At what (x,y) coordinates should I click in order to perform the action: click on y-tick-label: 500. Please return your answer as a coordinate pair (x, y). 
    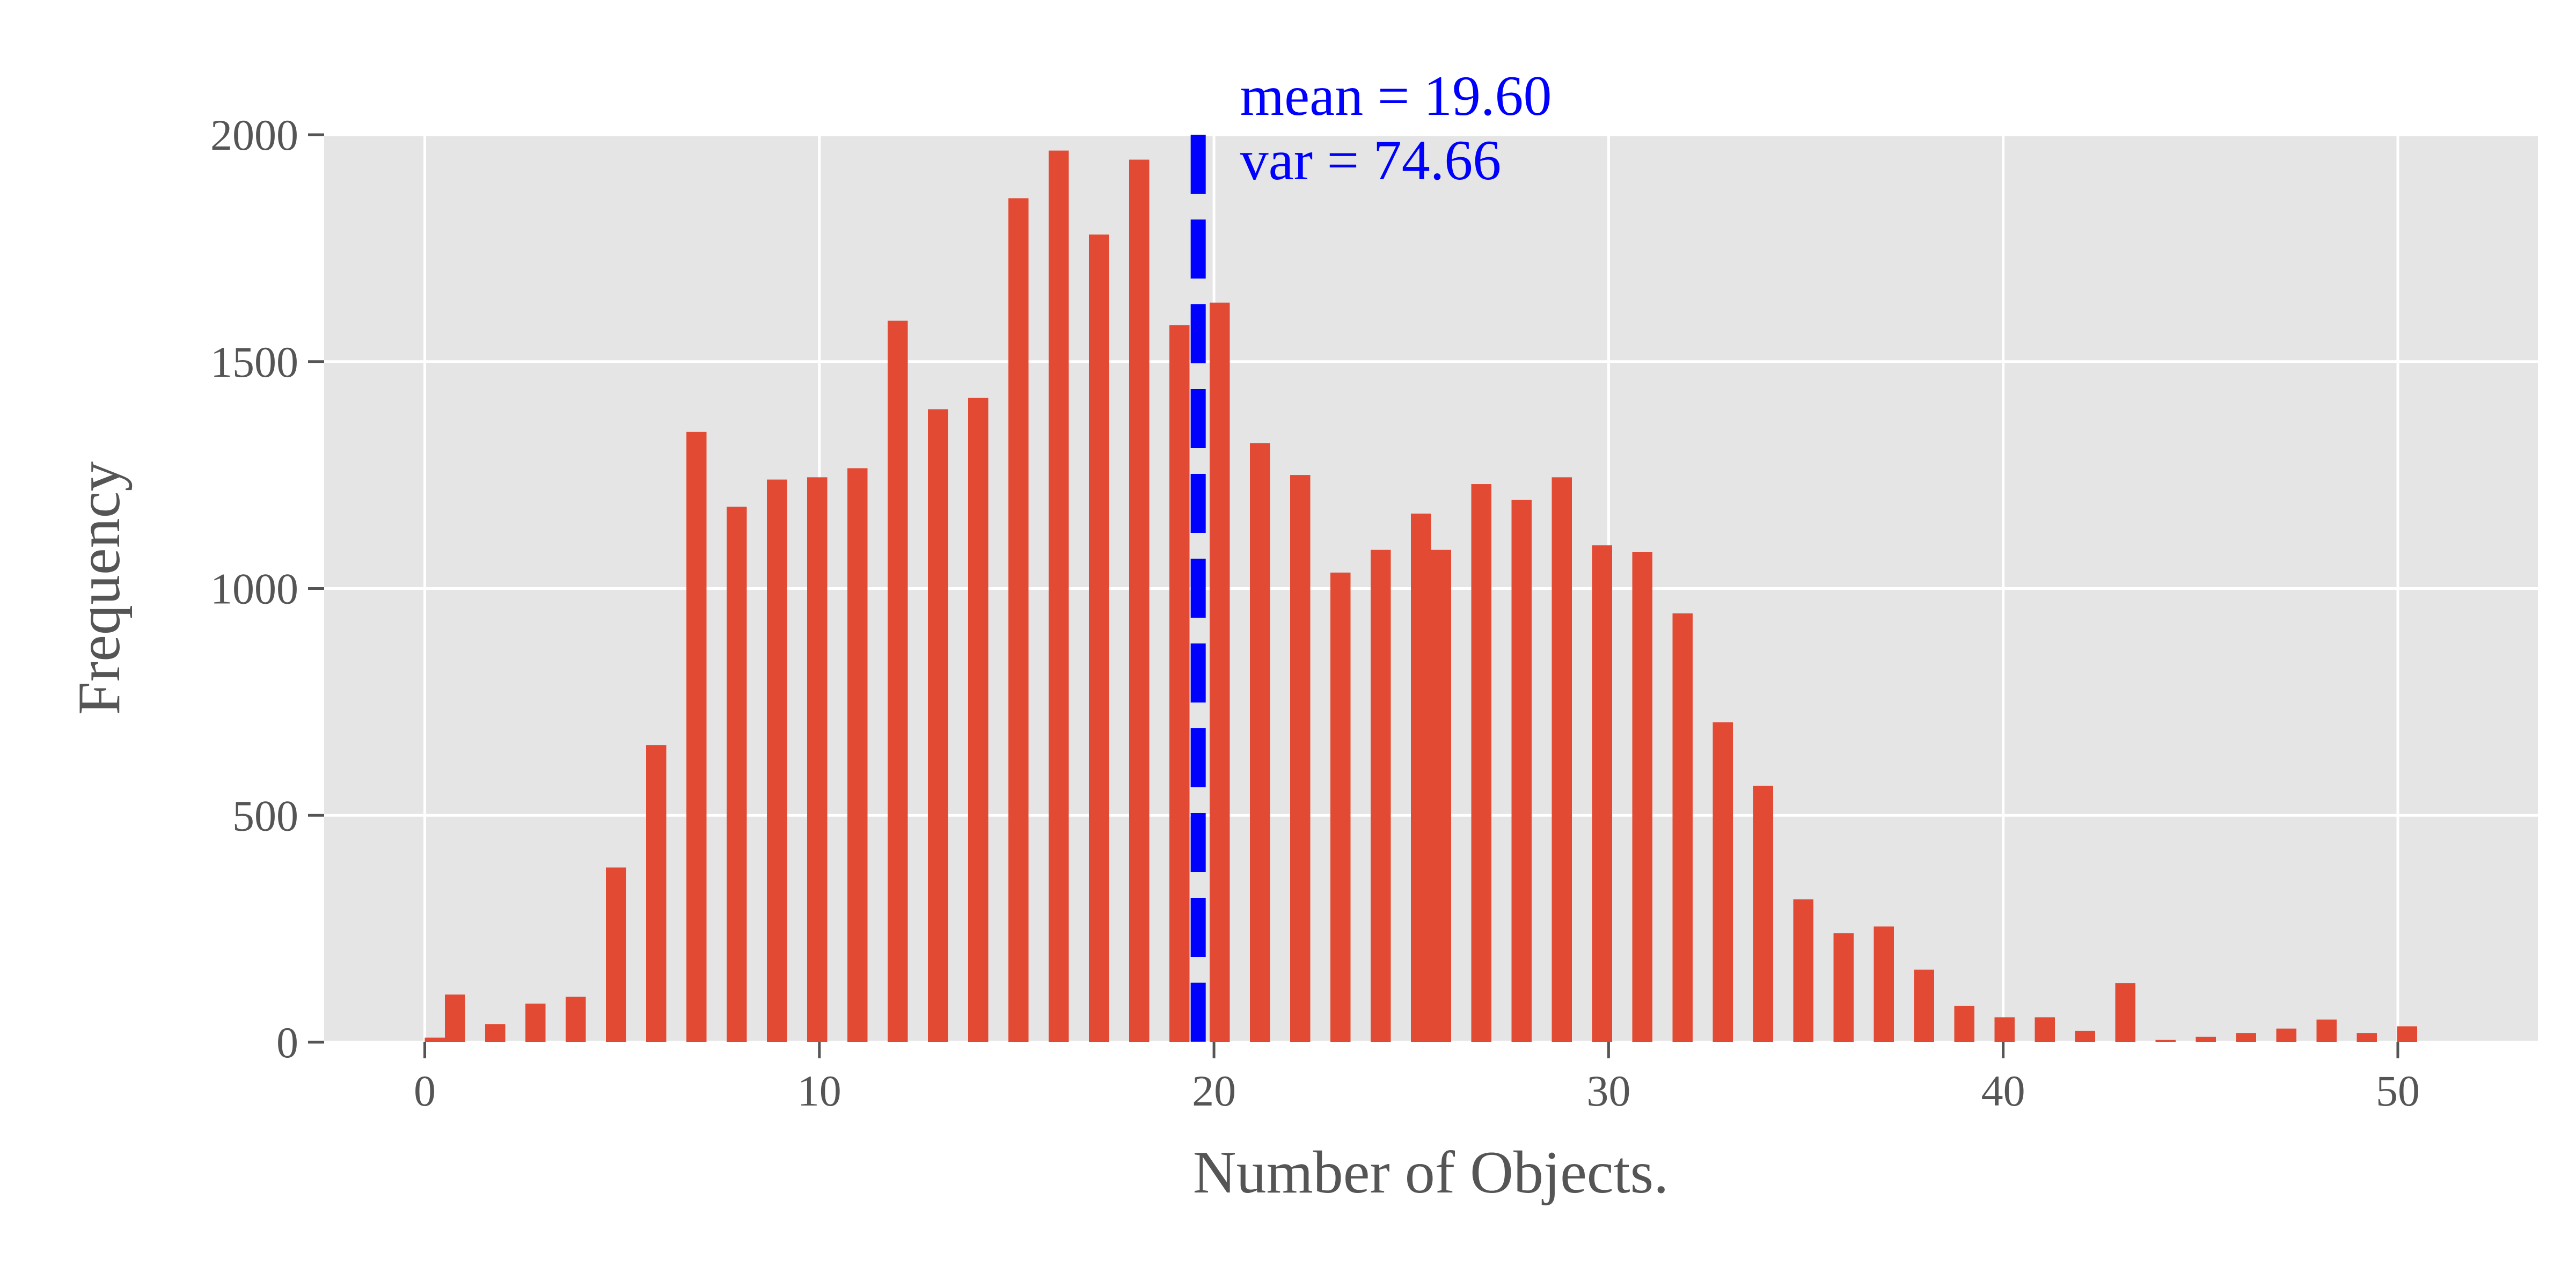
    Looking at the image, I should click on (265, 815).